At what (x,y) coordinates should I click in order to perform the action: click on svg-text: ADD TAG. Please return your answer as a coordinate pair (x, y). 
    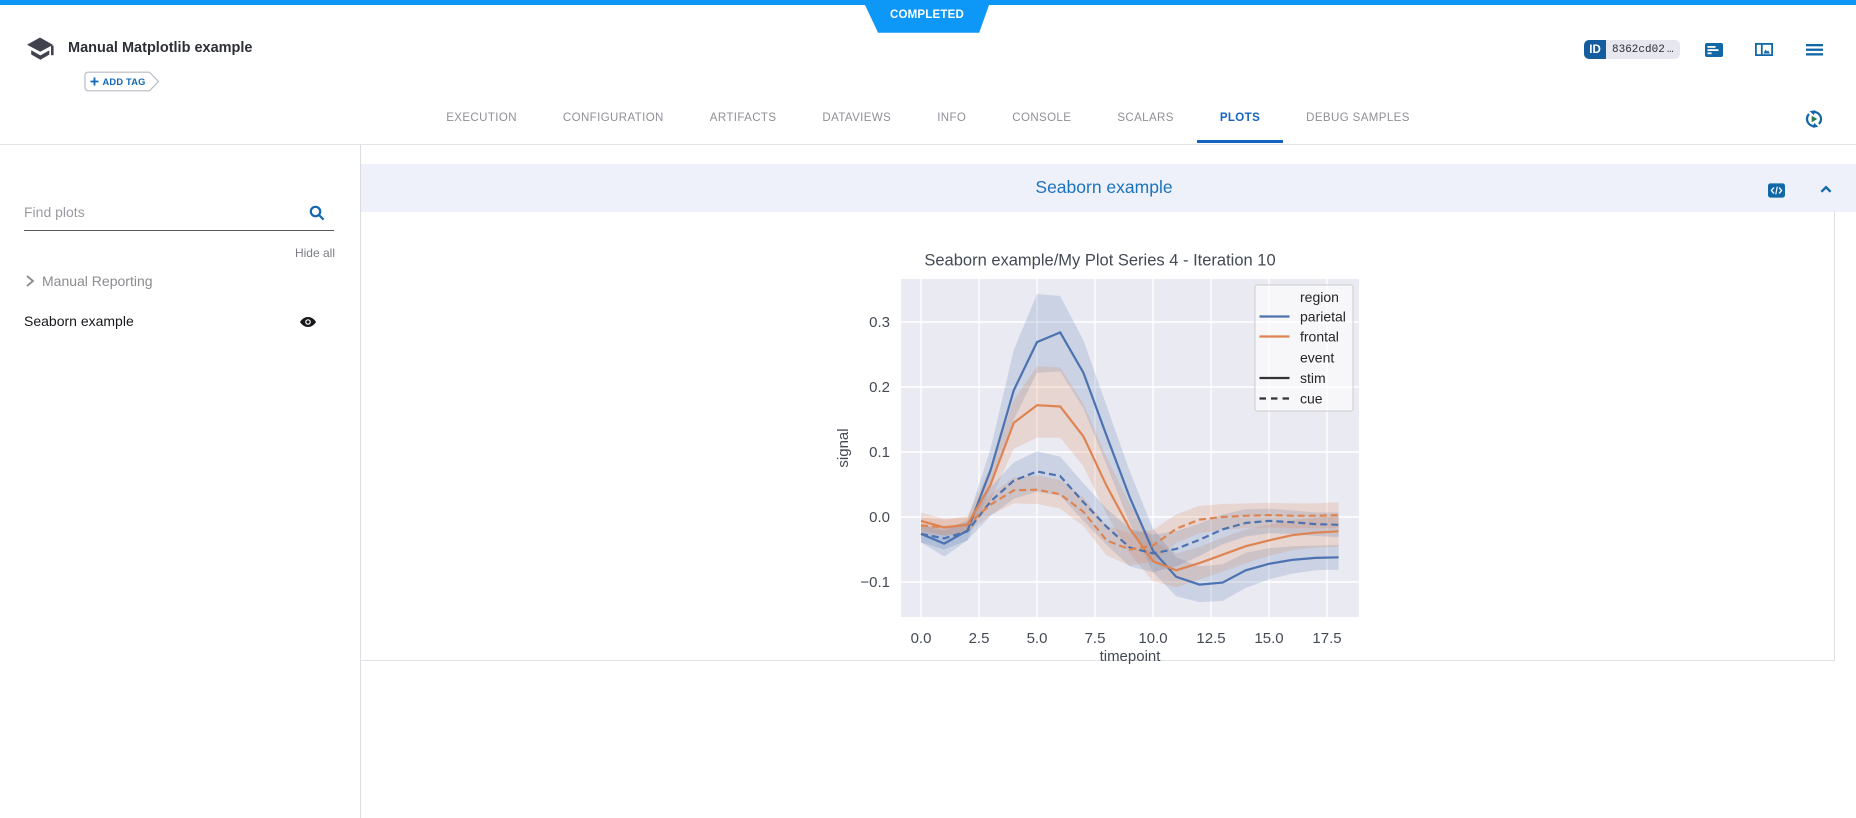
    Looking at the image, I should click on (124, 82).